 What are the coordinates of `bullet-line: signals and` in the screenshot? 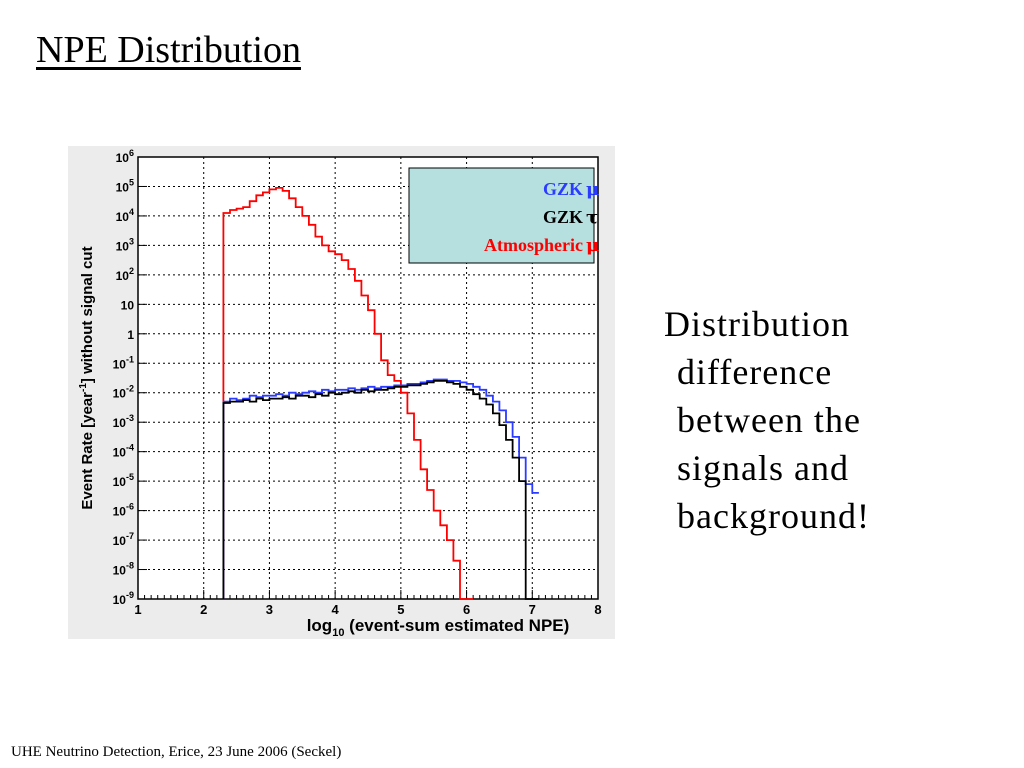 It's located at (763, 468).